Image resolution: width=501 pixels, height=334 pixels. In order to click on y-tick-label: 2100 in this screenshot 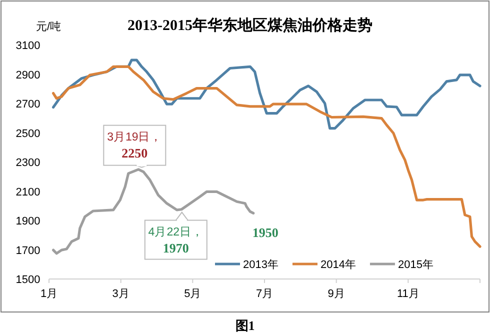, I will do `click(28, 192)`.